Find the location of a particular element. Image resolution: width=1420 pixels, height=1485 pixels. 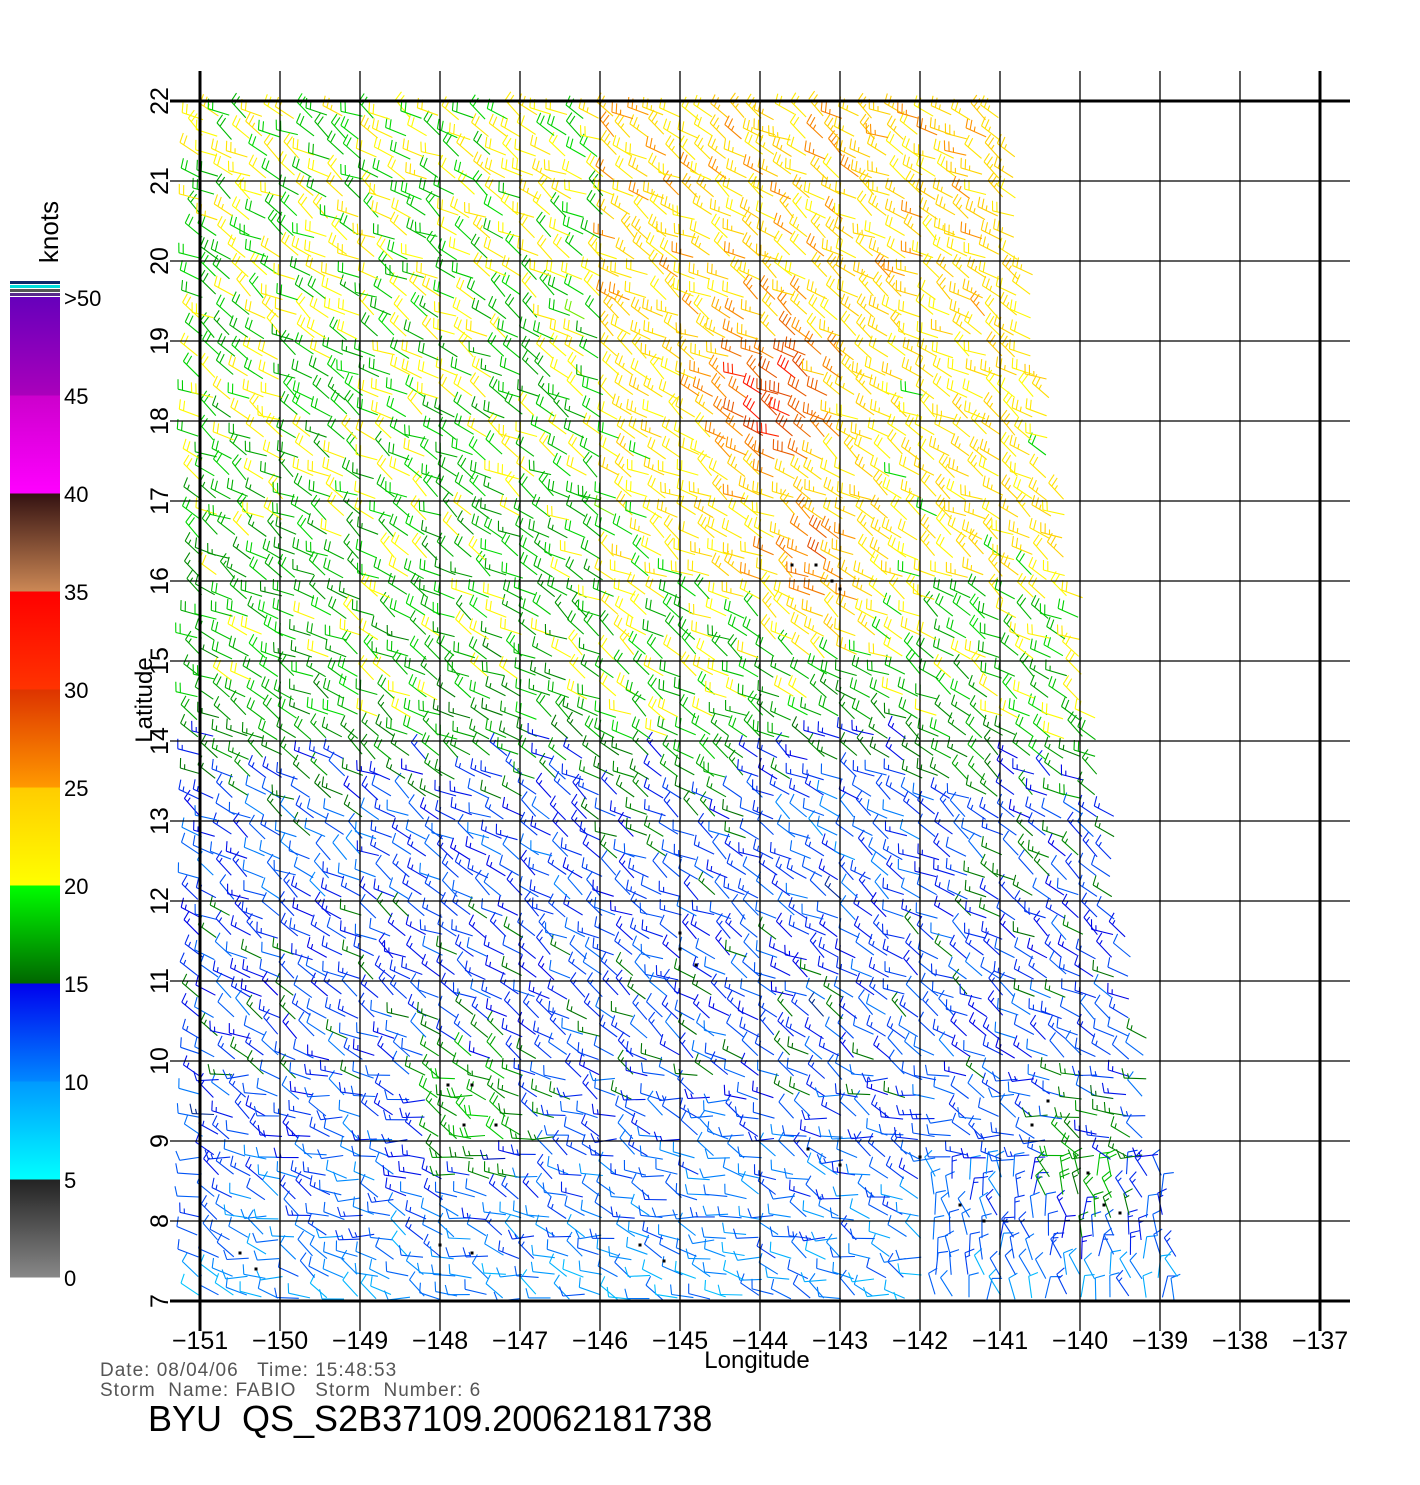

legend-tick-label: 40 is located at coordinates (76, 494).